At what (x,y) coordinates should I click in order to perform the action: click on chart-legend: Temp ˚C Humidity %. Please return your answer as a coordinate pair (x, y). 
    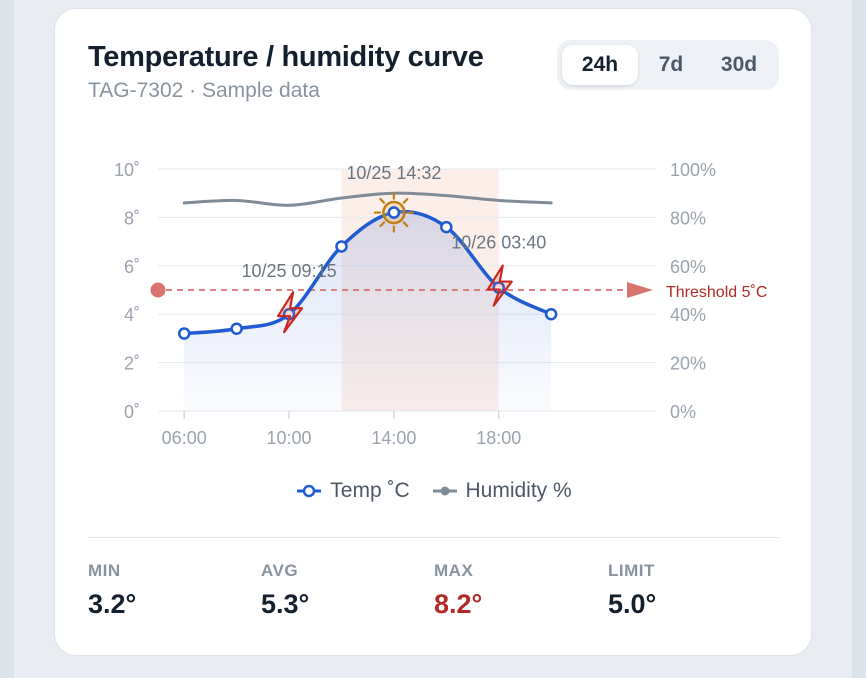
    Looking at the image, I should click on (434, 491).